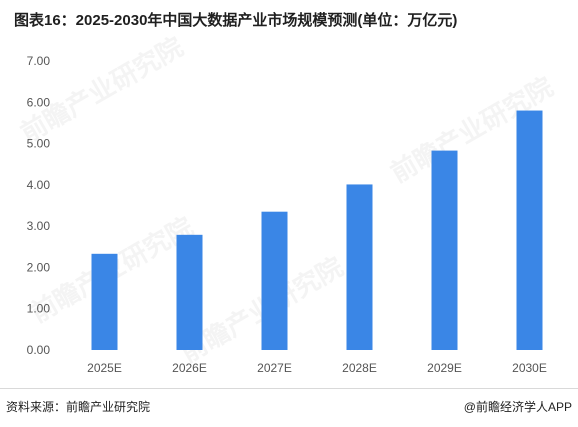 The height and width of the screenshot is (427, 578). I want to click on y-tick-label: 1.00, so click(39, 309).